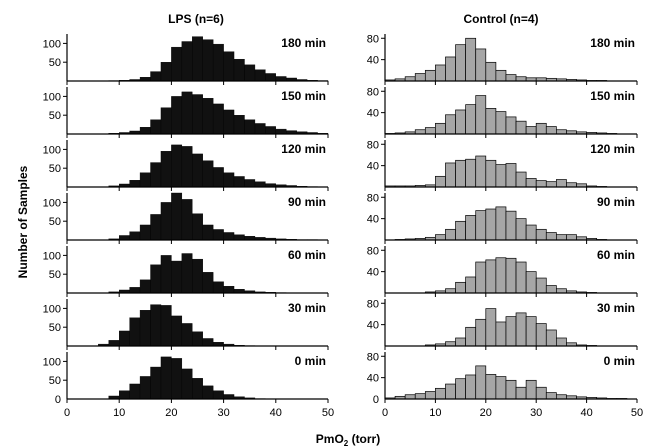 The image size is (651, 447). What do you see at coordinates (58, 400) in the screenshot?
I see `lps-y-tick-label: 0` at bounding box center [58, 400].